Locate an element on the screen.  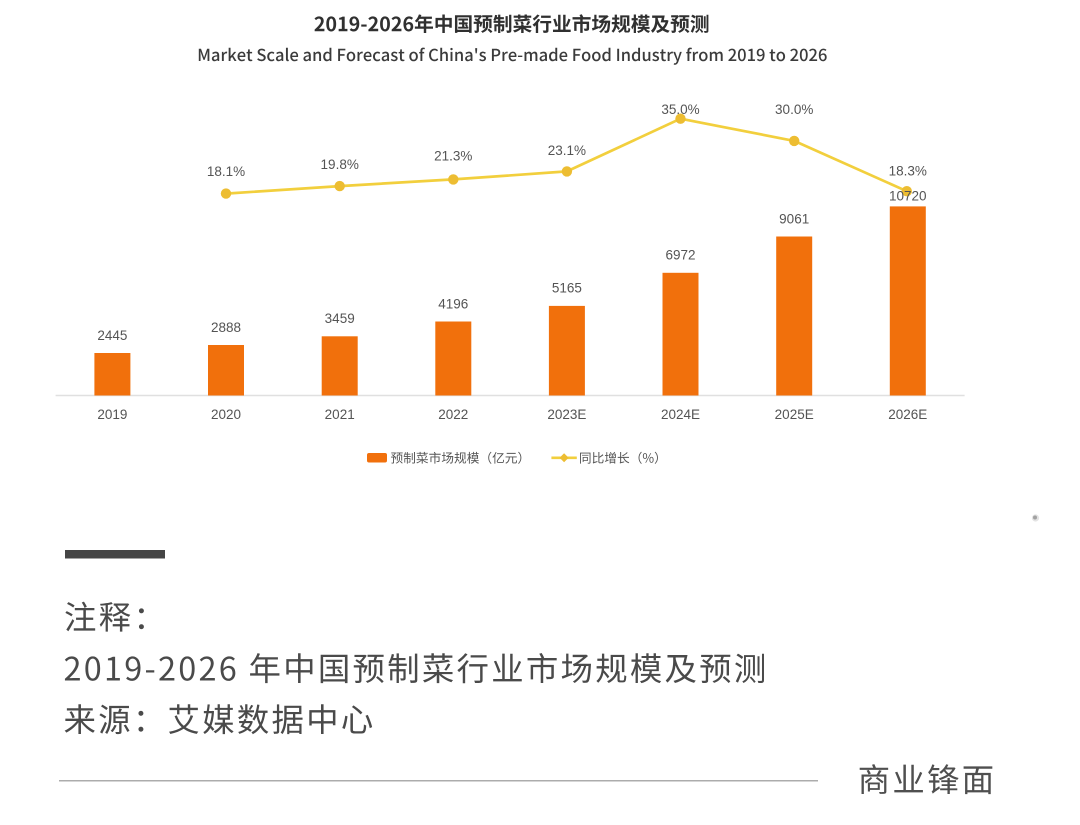
svg-text: 2888 is located at coordinates (226, 327).